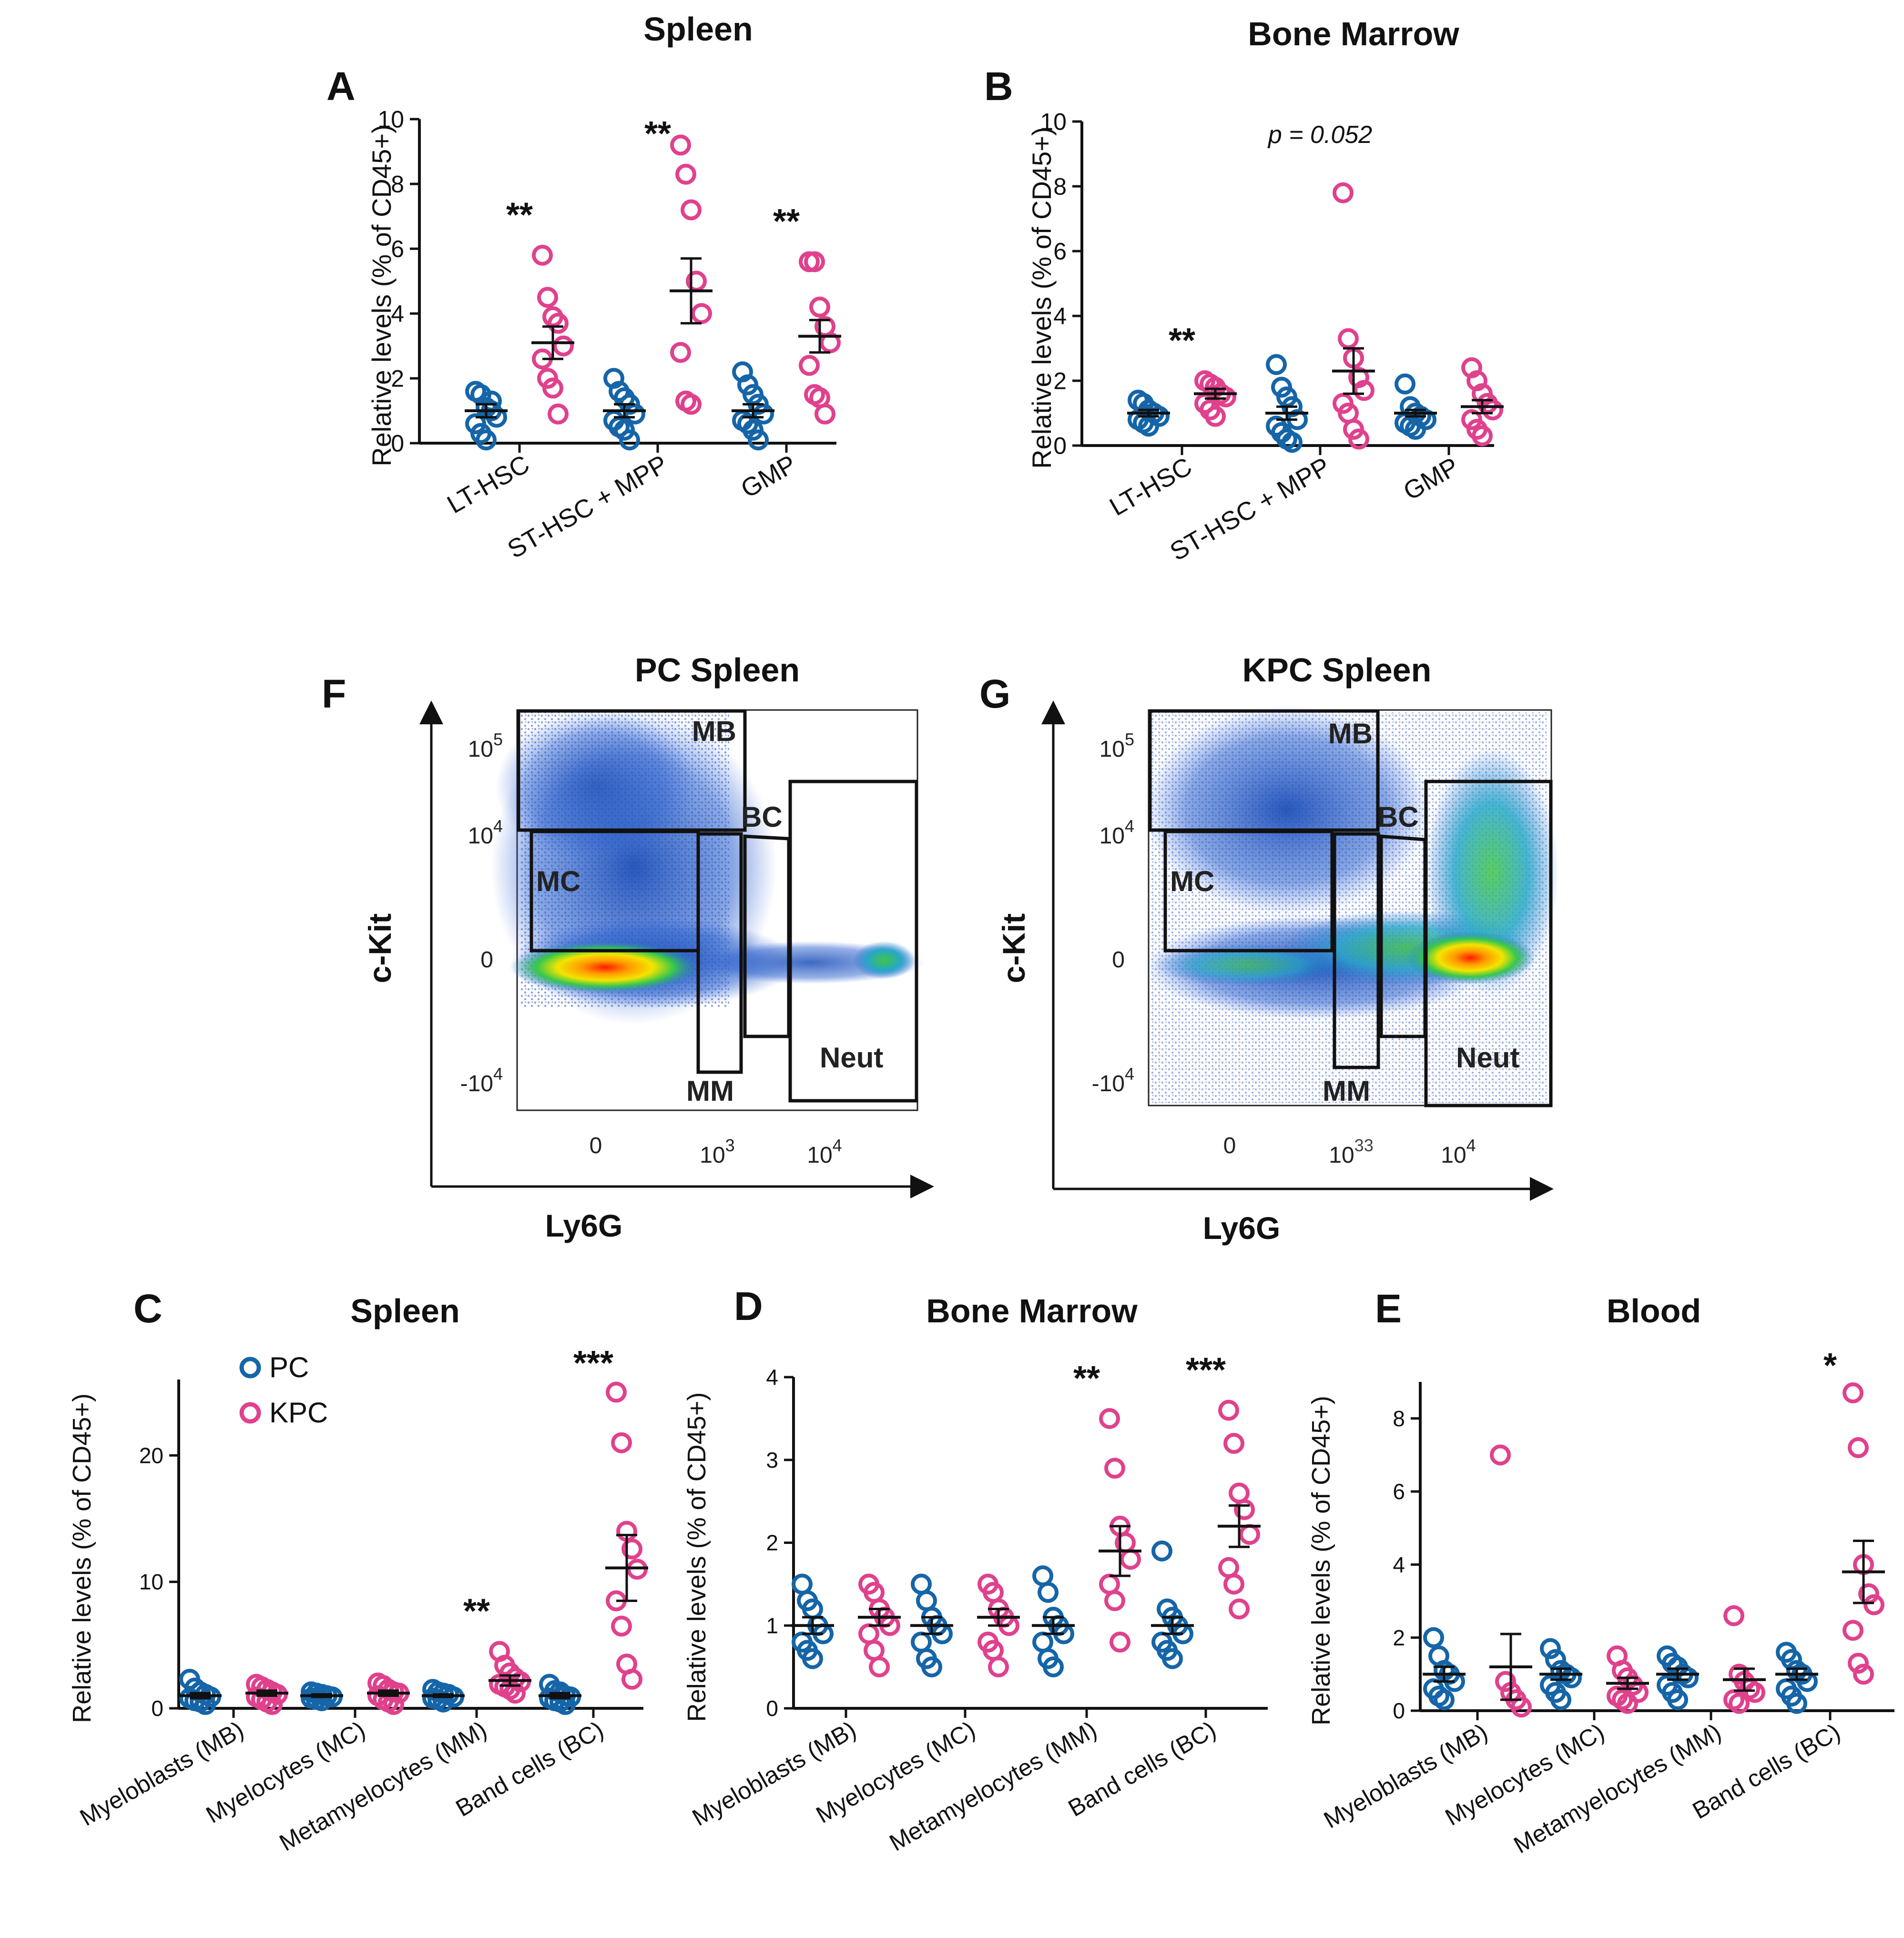 This screenshot has height=1938, width=1904. Describe the element at coordinates (250, 1413) in the screenshot. I see `legend-marker-kpc` at that location.